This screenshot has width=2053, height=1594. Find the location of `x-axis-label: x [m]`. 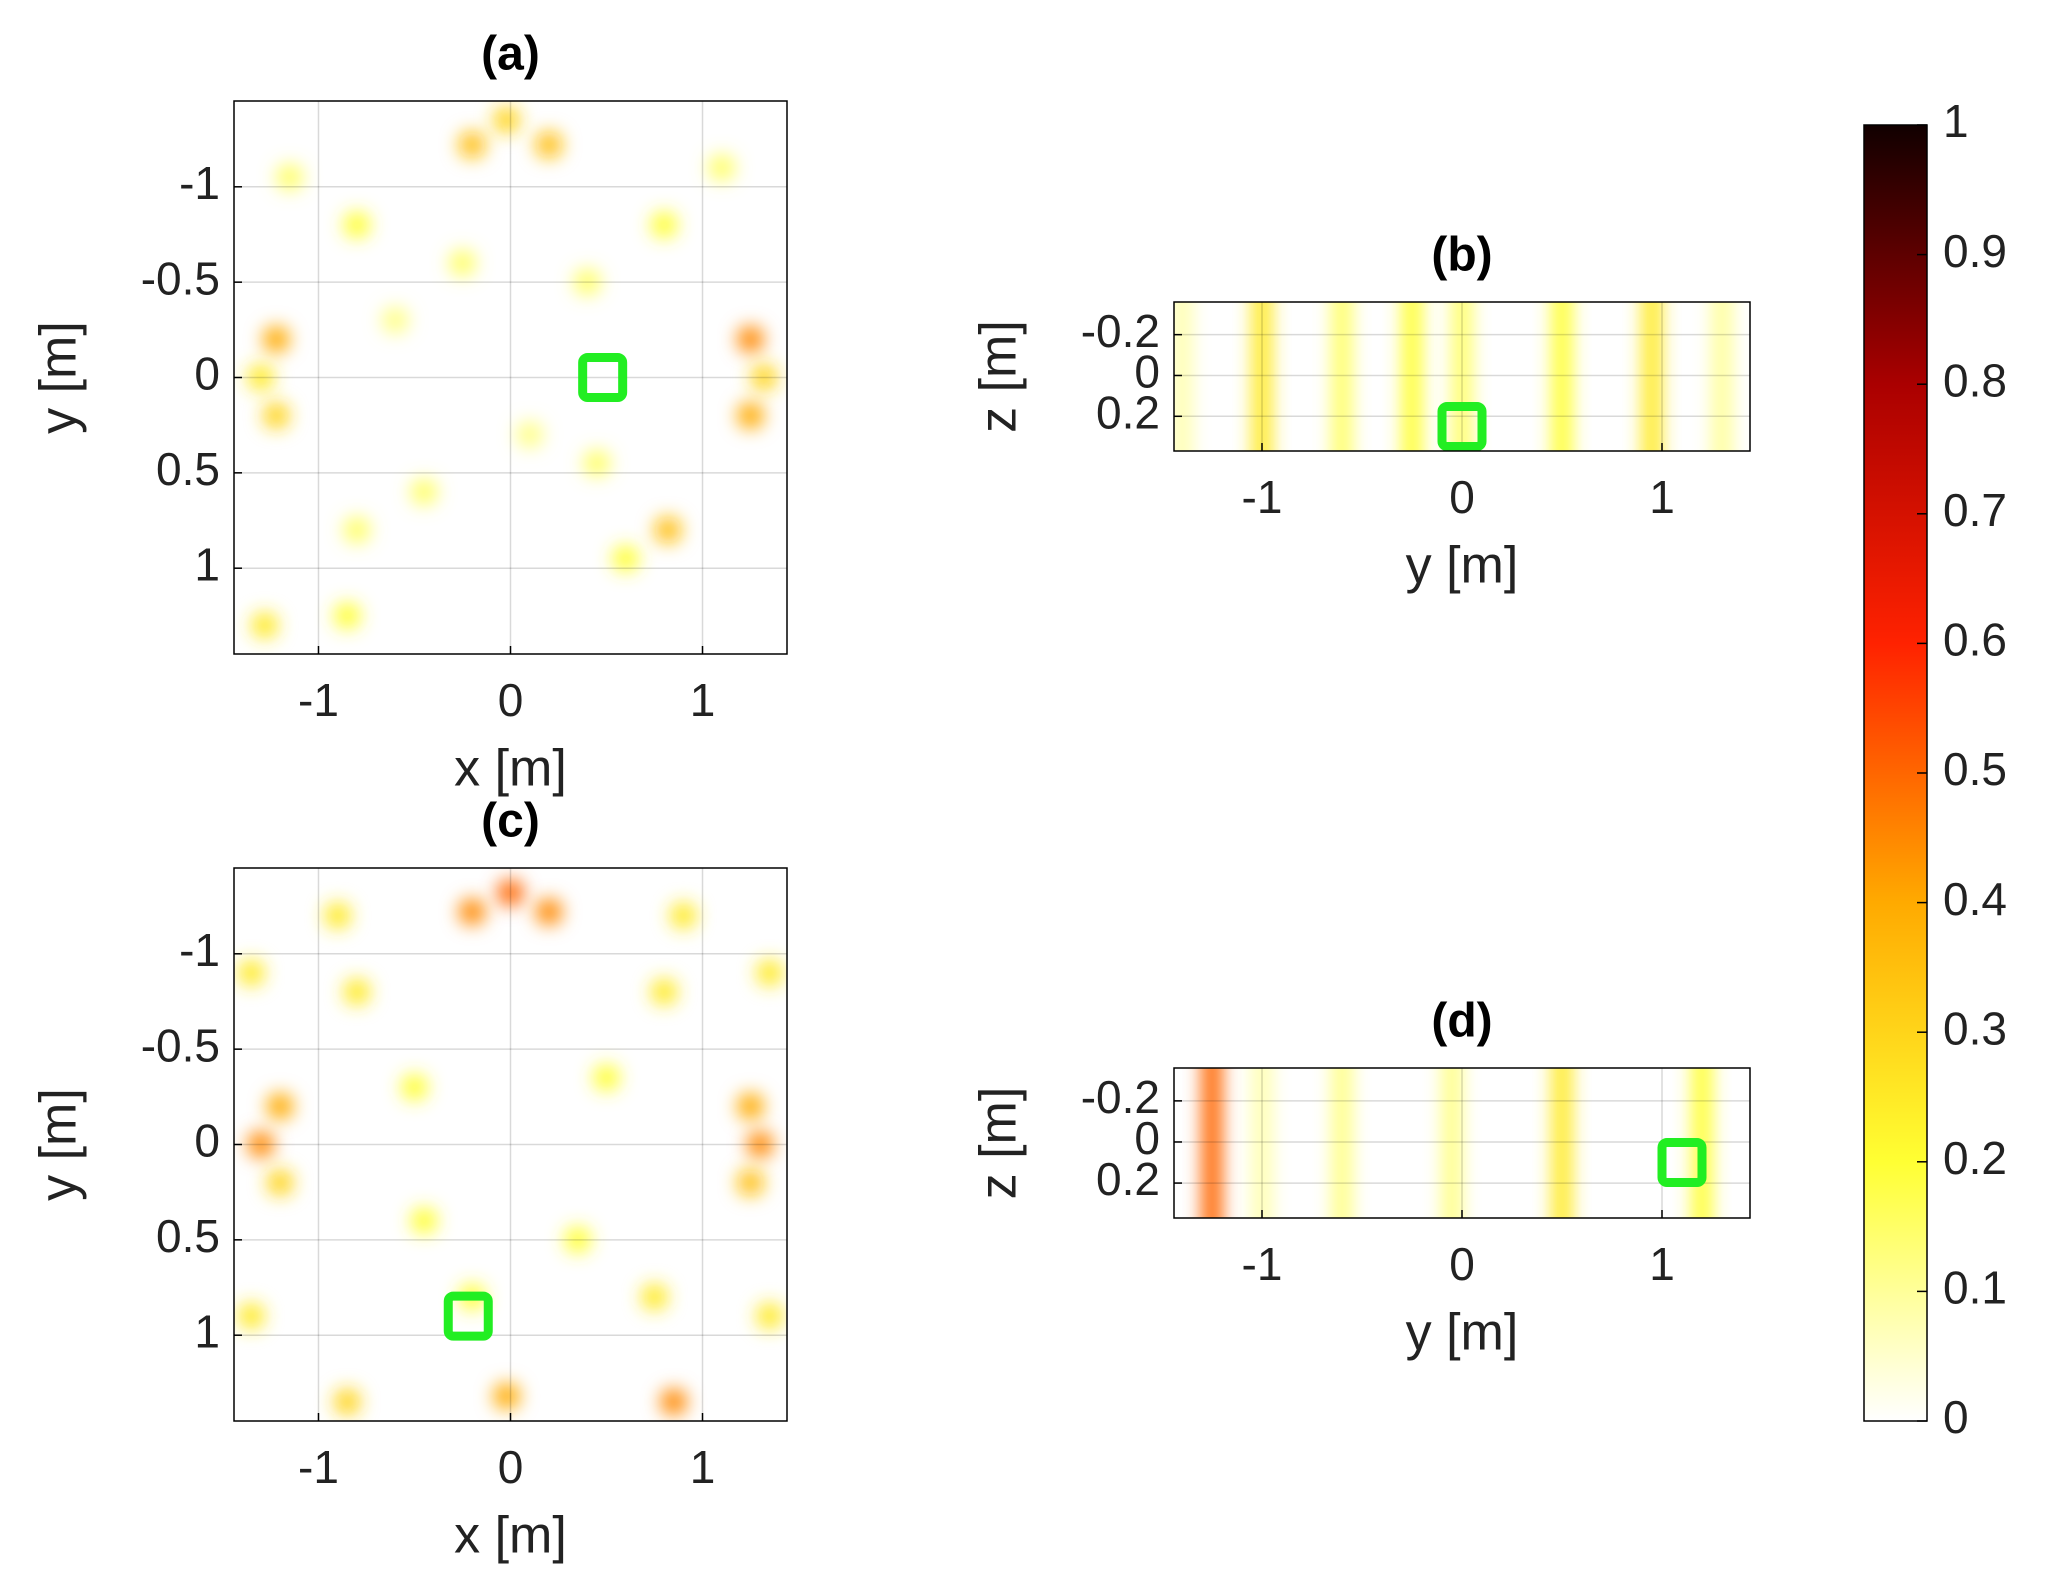

x-axis-label: x [m] is located at coordinates (510, 769).